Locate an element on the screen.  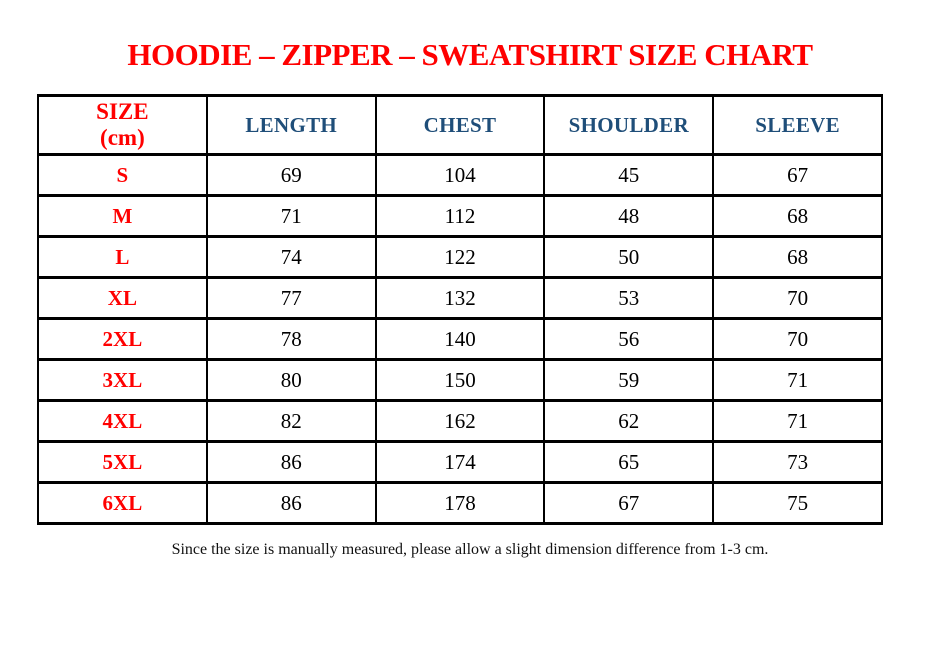
size-label: 4XL is located at coordinates (122, 421).